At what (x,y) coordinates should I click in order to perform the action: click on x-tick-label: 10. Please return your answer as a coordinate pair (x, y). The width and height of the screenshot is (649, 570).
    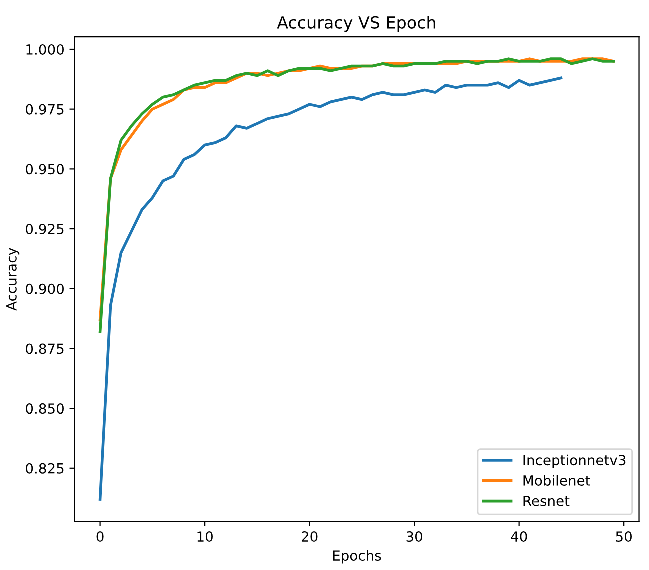
    Looking at the image, I should click on (205, 537).